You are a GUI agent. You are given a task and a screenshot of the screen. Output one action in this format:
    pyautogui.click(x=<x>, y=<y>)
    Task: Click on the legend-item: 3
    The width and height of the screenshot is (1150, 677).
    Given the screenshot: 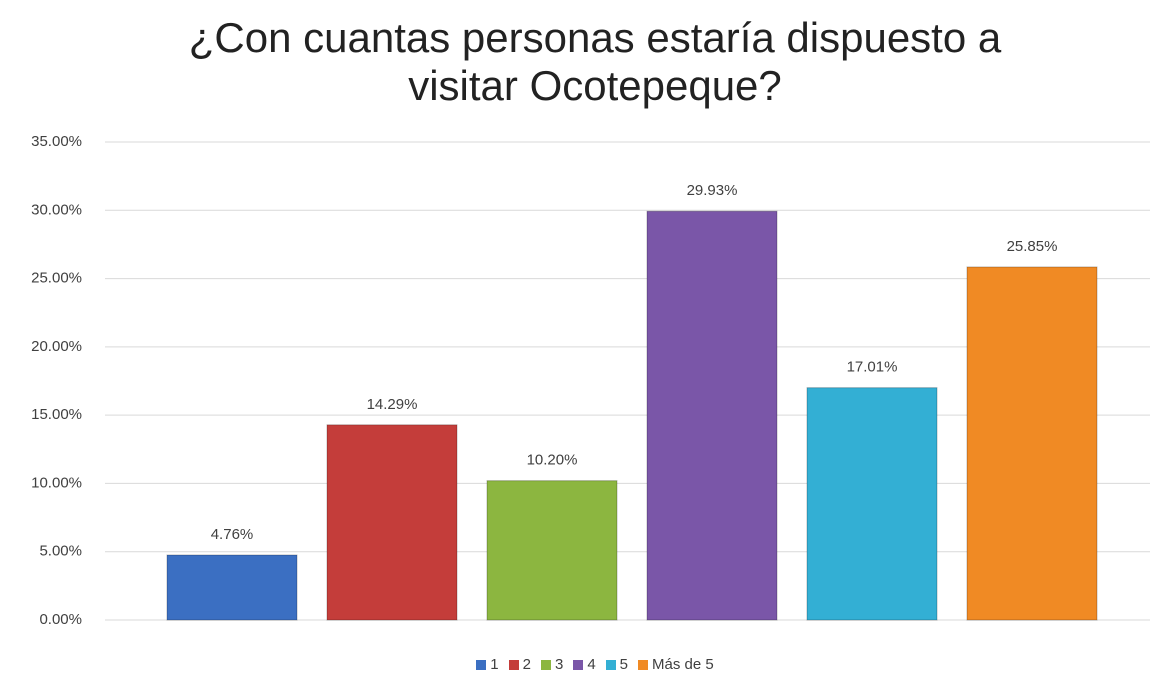 What is the action you would take?
    pyautogui.click(x=552, y=664)
    